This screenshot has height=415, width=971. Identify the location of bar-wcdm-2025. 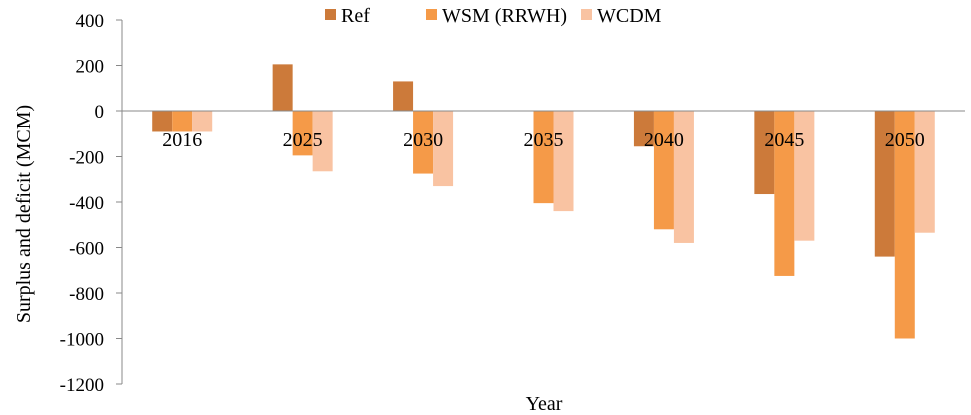
(322, 141).